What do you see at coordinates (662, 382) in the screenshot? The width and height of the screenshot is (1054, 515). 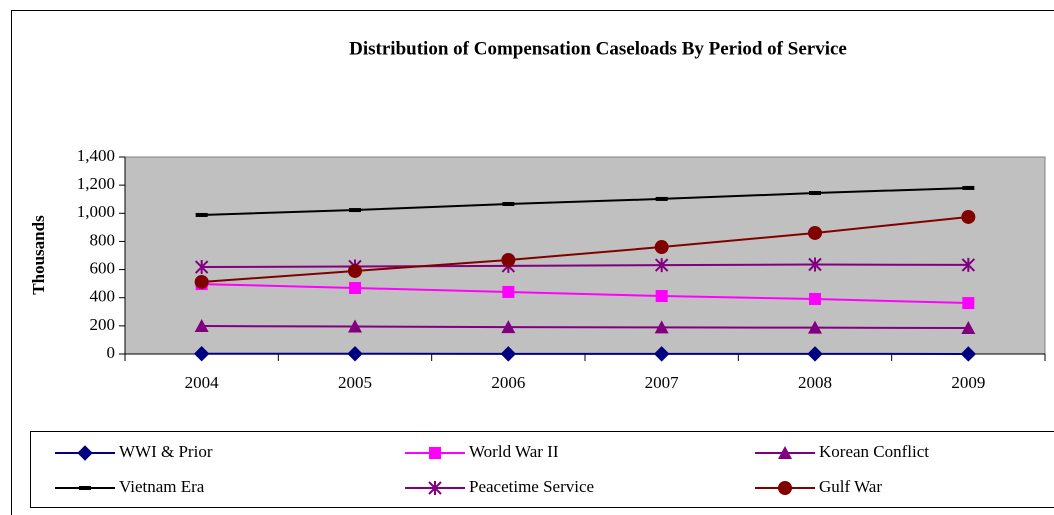 I see `x-tick-label: 2007` at bounding box center [662, 382].